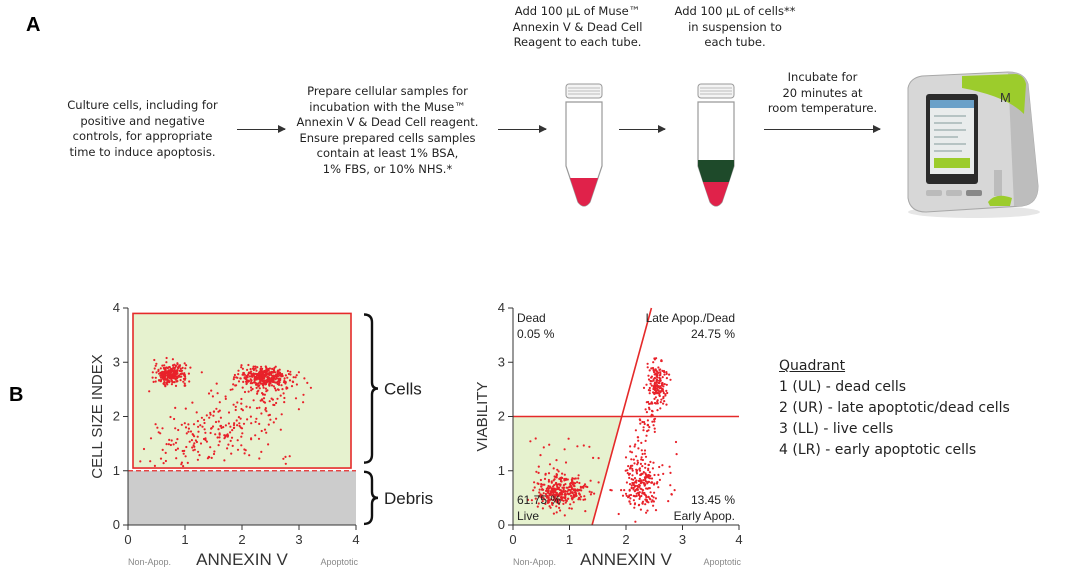 Image resolution: width=1067 pixels, height=572 pixels. Describe the element at coordinates (261, 129) in the screenshot. I see `arrow-step1-to-step2` at that location.